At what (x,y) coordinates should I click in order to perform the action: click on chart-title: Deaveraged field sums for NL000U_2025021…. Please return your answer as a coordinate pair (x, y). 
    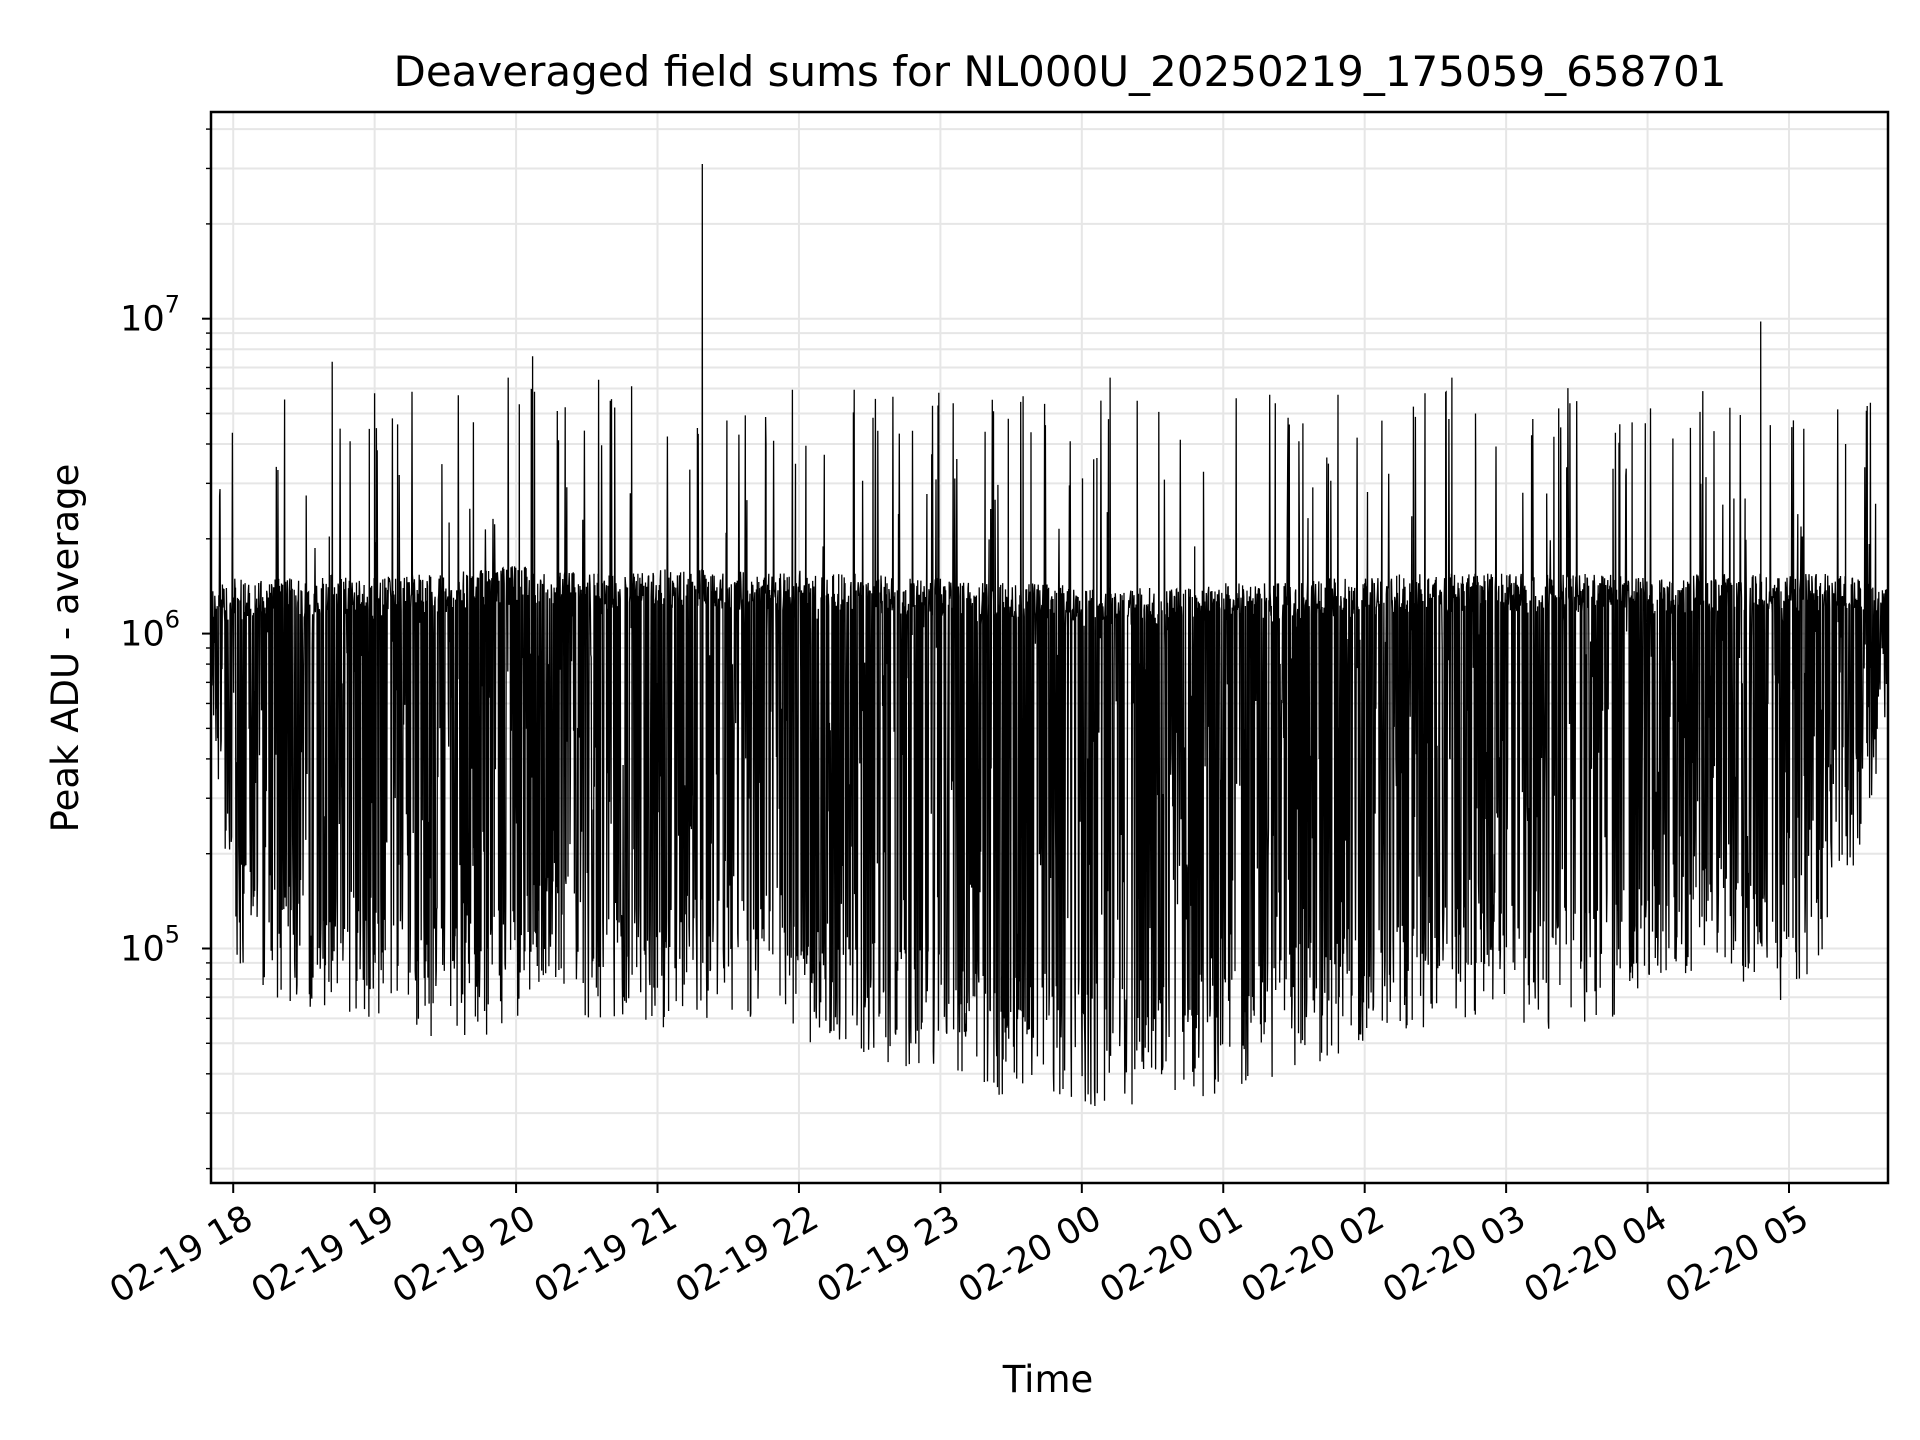
    Looking at the image, I should click on (1059, 71).